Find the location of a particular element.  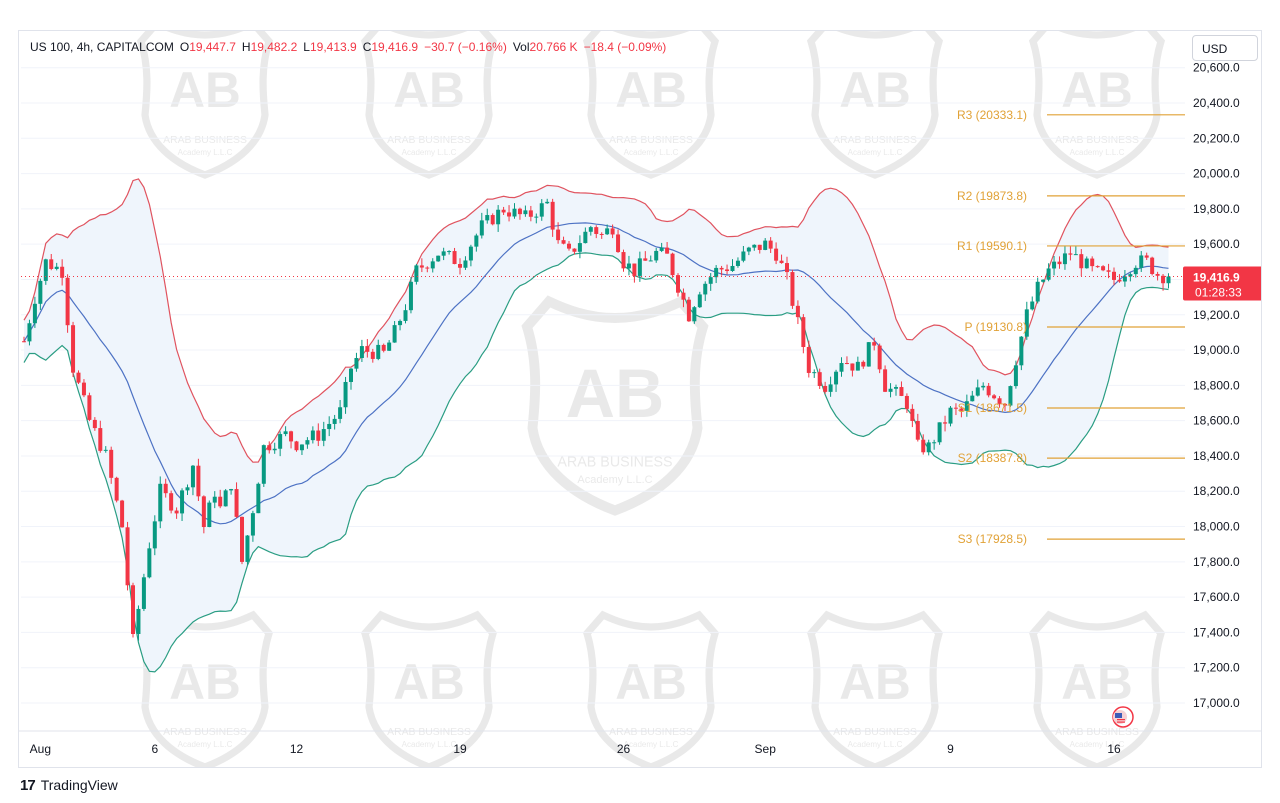

y-tick-label: 17,800.0 is located at coordinates (1216, 562).